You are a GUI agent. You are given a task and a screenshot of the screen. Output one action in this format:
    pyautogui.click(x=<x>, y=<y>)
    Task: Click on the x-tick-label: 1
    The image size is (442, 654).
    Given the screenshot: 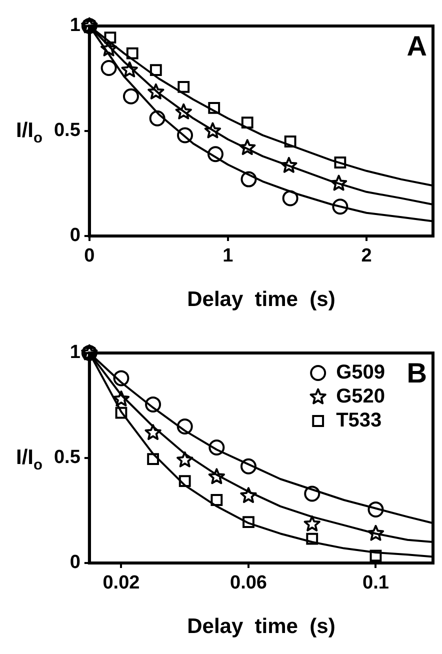 What is the action you would take?
    pyautogui.click(x=228, y=256)
    